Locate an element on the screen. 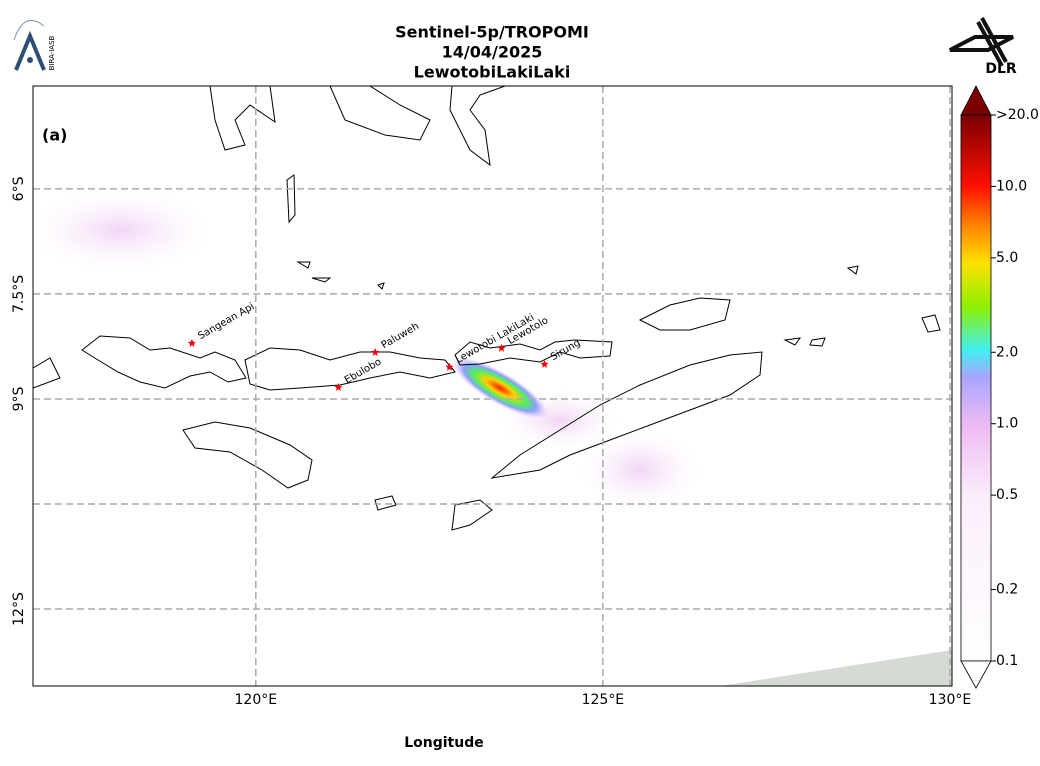  colorbar-tick-label: 0.1 is located at coordinates (1007, 661).